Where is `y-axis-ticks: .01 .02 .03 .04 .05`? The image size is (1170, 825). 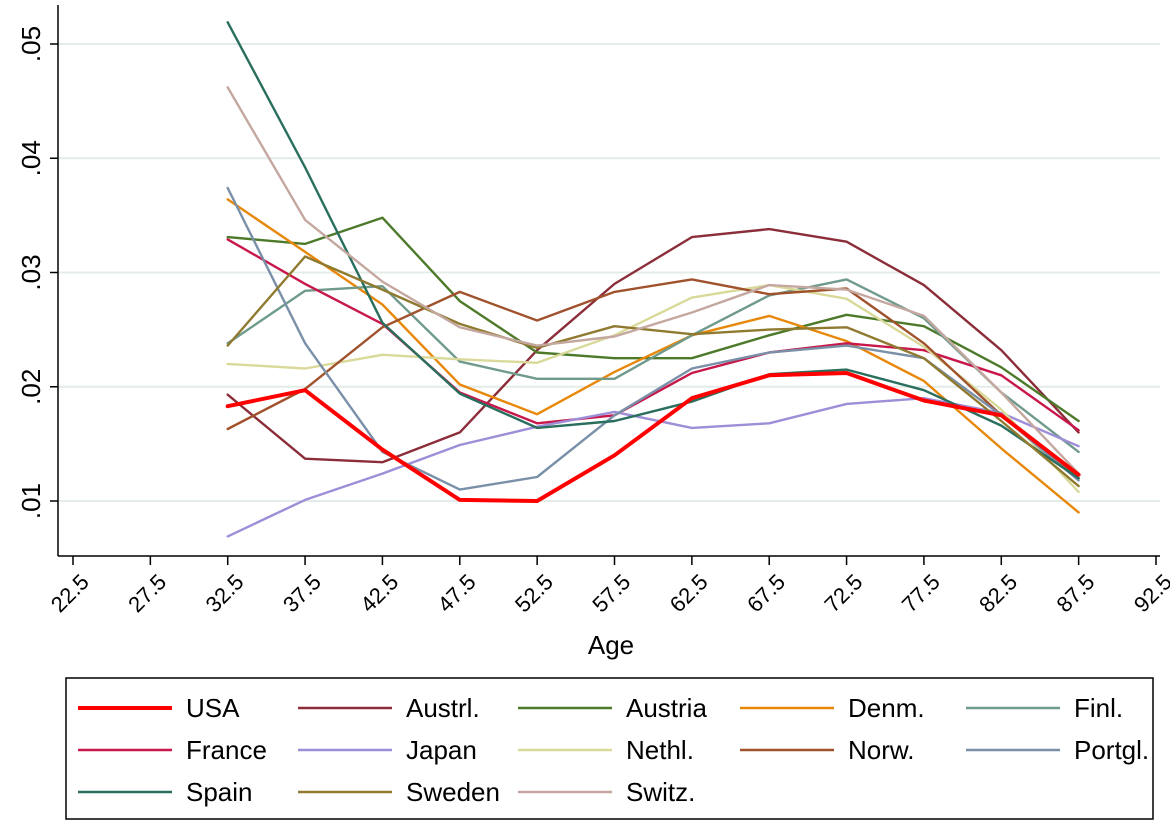
y-axis-ticks: .01 .02 .03 .04 .05 is located at coordinates (37, 272).